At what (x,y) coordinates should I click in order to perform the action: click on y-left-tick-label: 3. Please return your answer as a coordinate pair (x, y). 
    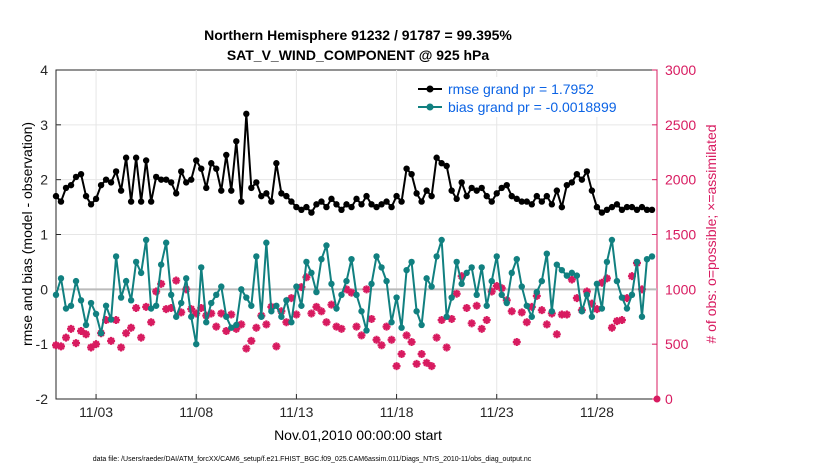
    Looking at the image, I should click on (44, 125).